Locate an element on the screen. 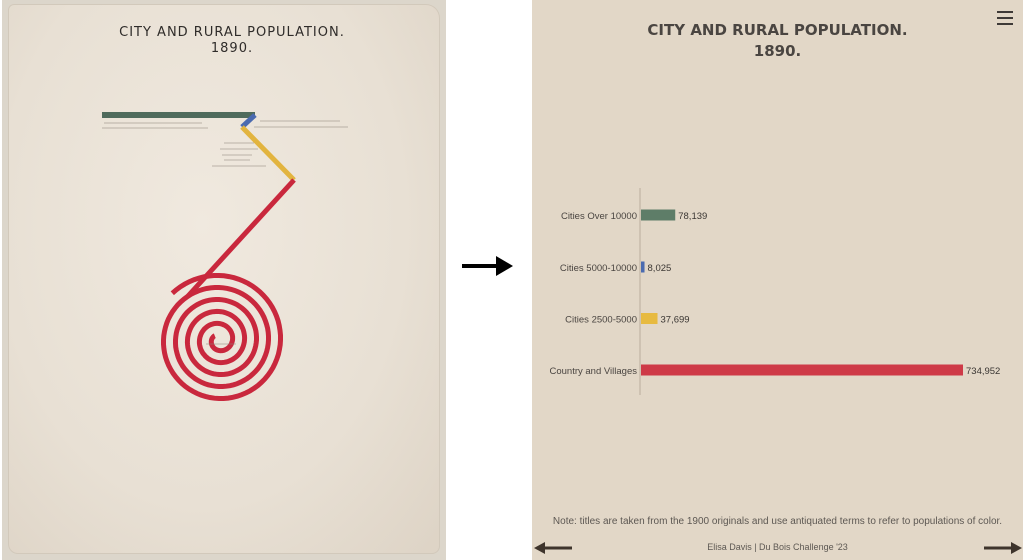 This screenshot has height=560, width=1023. category-label: Cities 2500-5000 is located at coordinates (601, 320).